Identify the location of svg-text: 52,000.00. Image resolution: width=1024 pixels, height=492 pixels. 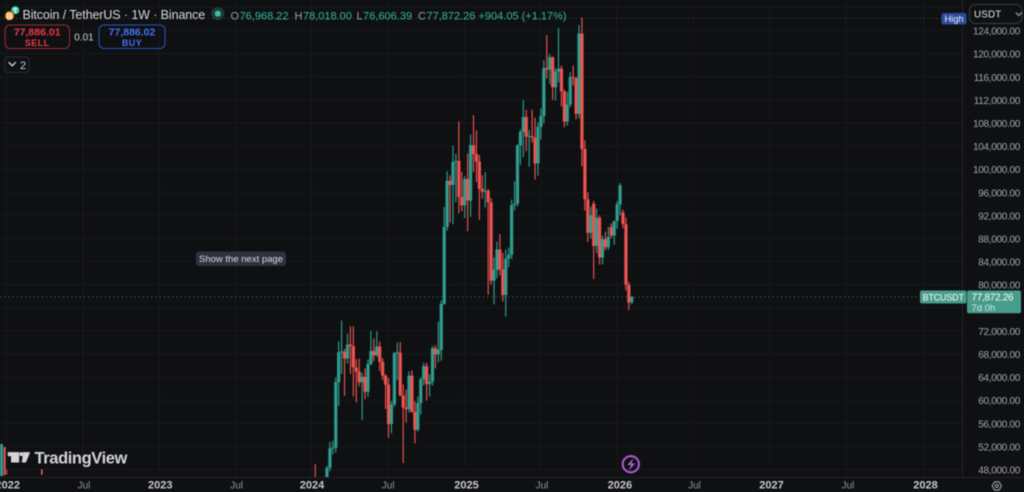
(999, 447).